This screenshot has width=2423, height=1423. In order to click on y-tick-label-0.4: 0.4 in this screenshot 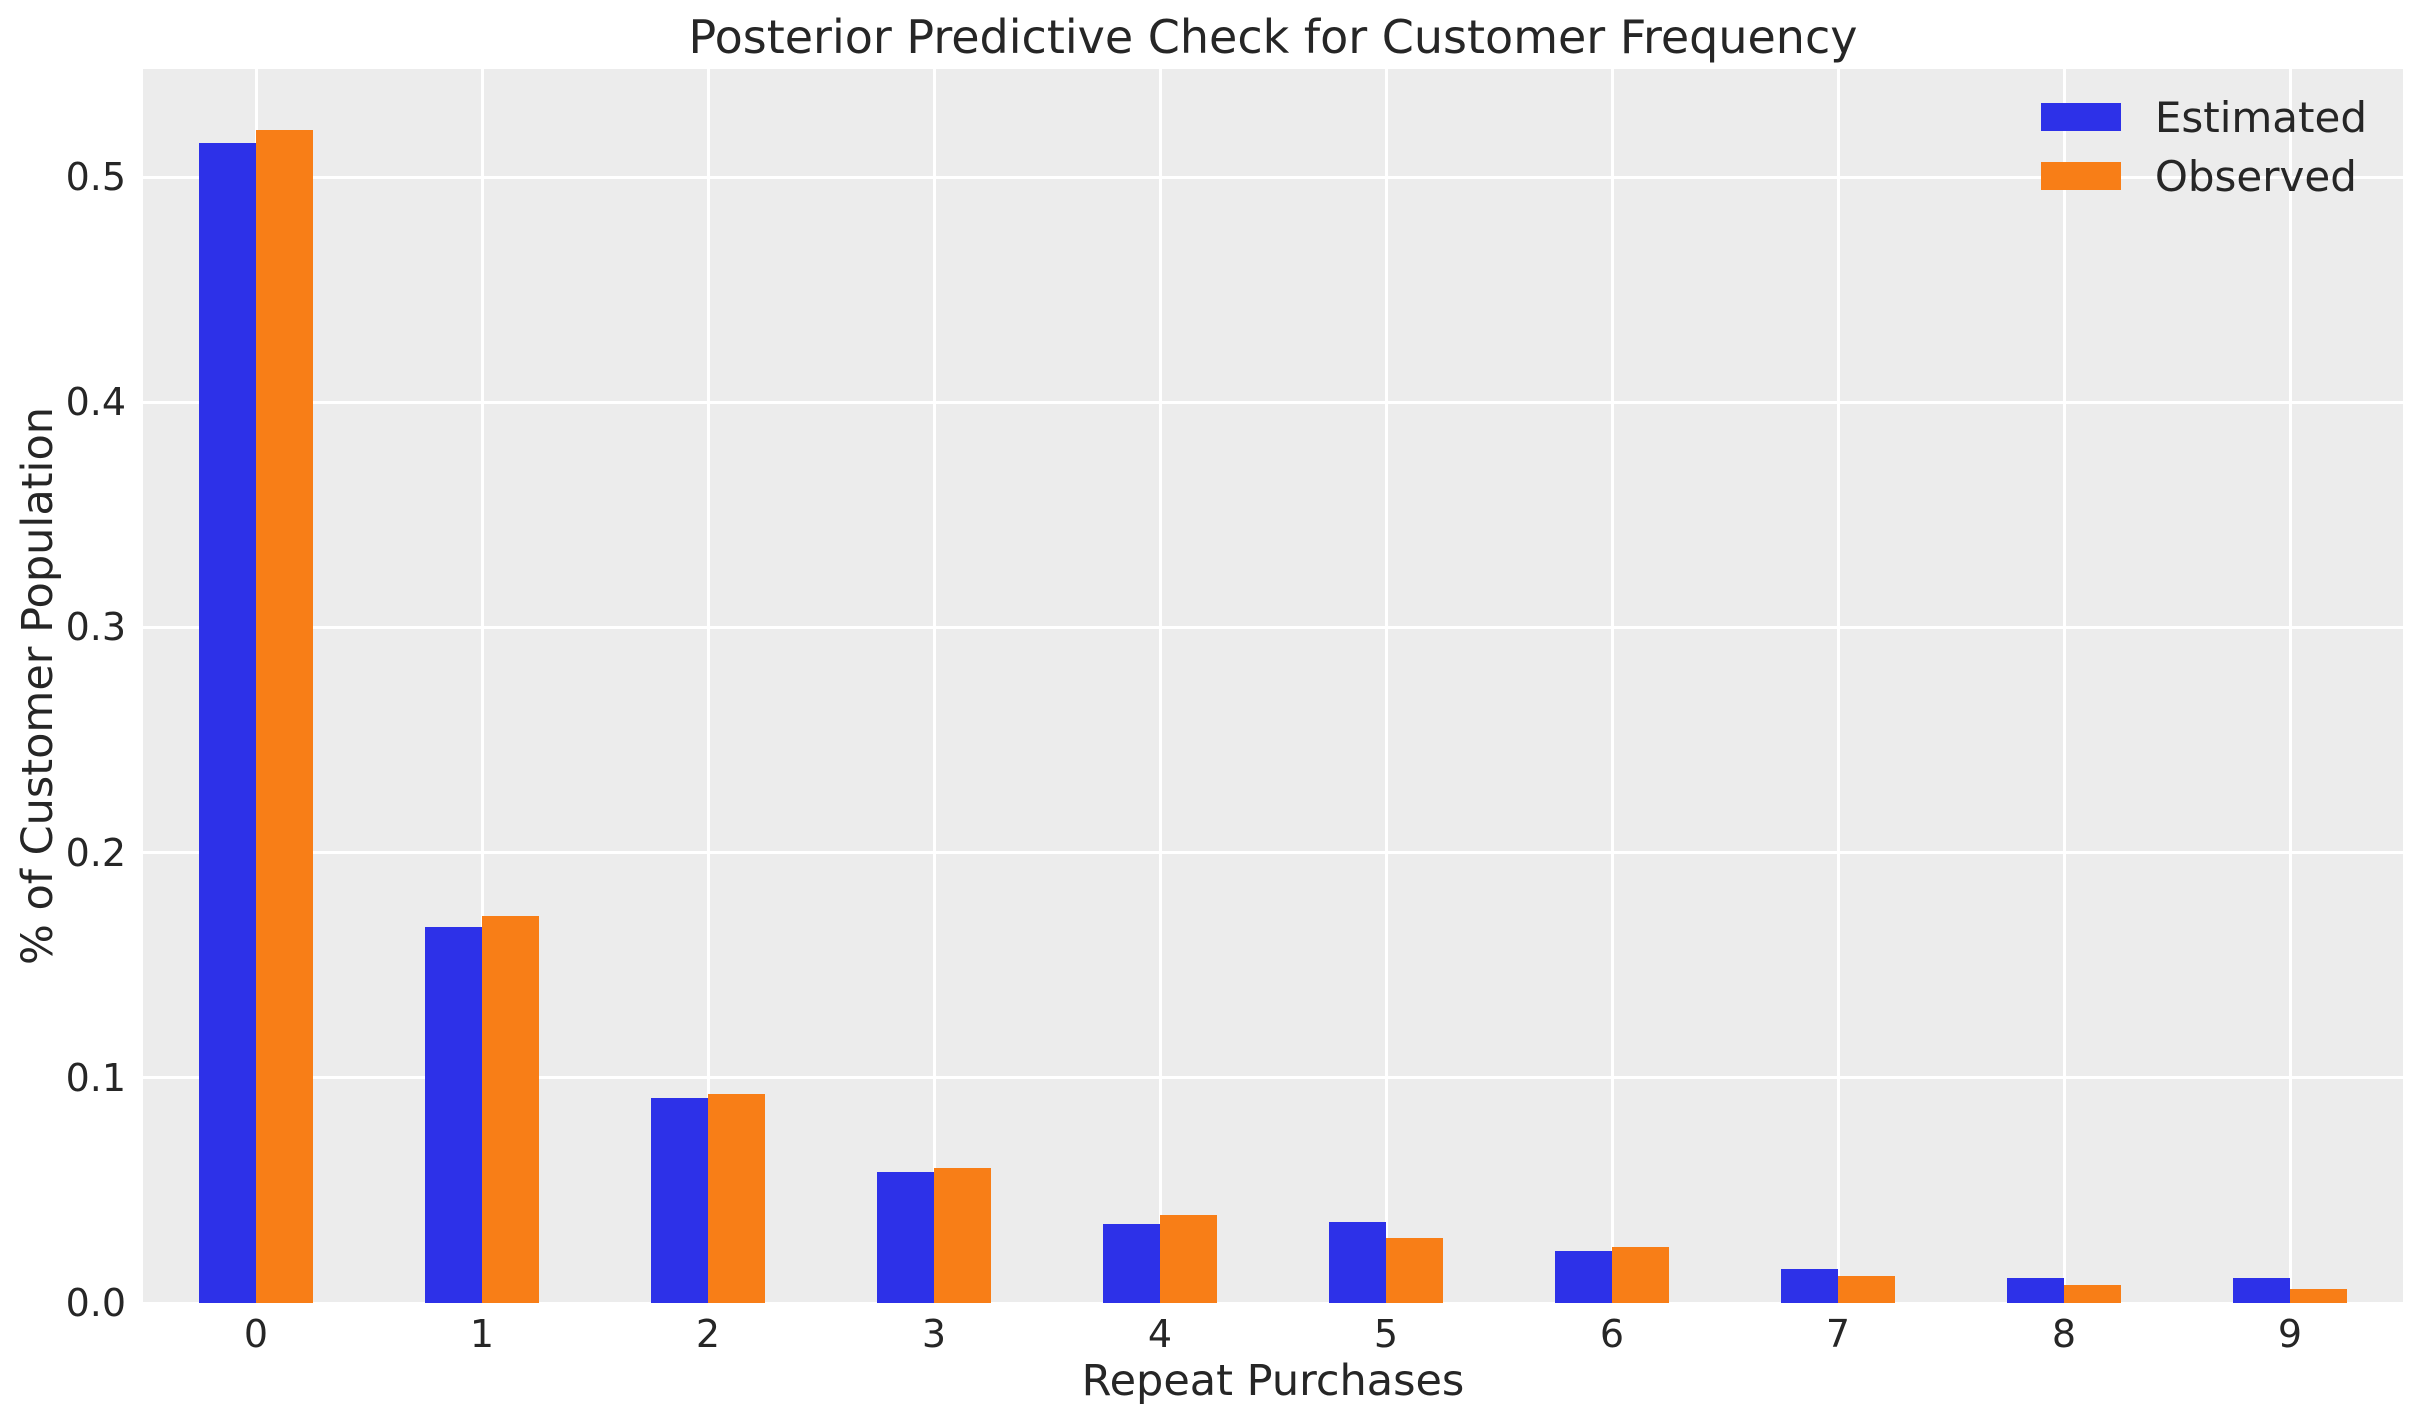, I will do `click(95, 402)`.